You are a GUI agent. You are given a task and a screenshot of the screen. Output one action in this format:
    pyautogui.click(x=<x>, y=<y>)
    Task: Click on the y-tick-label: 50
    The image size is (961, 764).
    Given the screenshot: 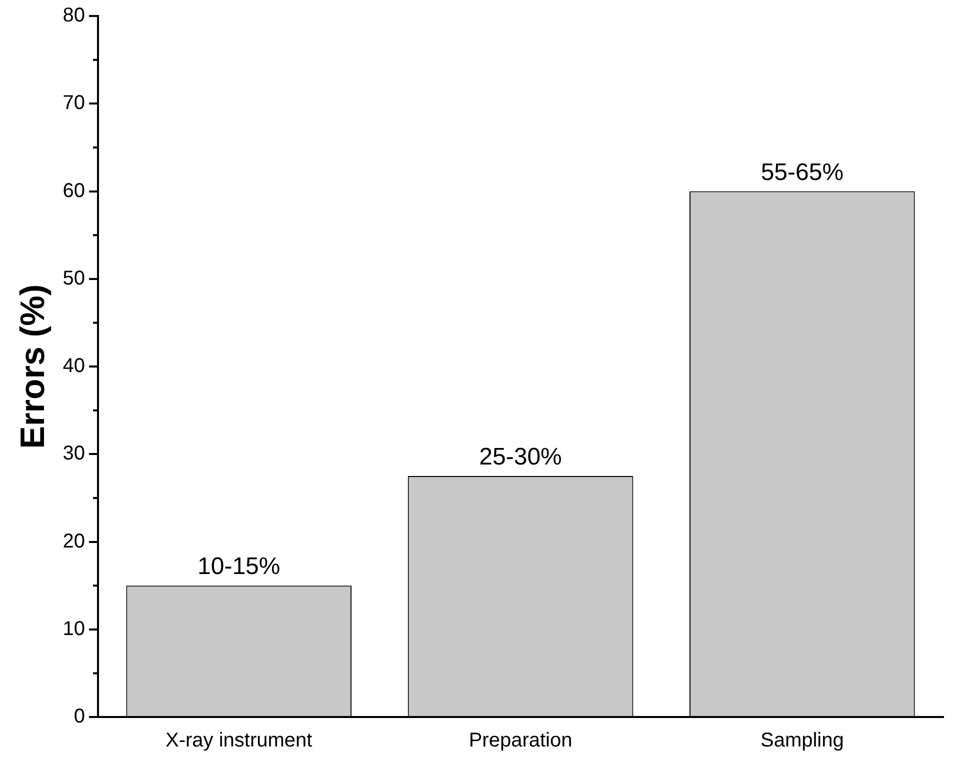 What is the action you would take?
    pyautogui.click(x=74, y=278)
    